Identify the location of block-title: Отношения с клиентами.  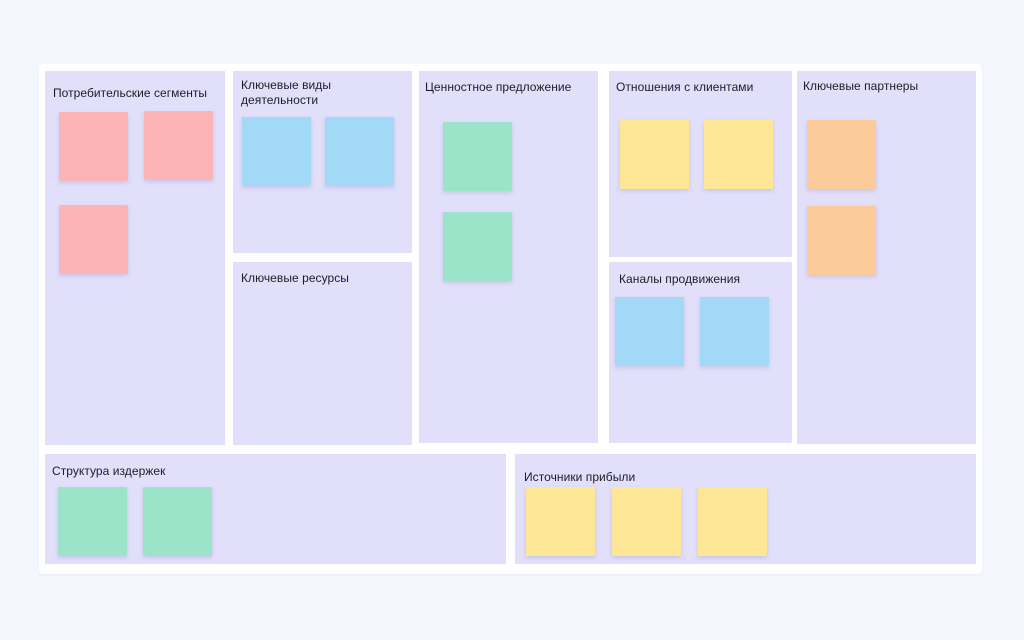
(685, 87).